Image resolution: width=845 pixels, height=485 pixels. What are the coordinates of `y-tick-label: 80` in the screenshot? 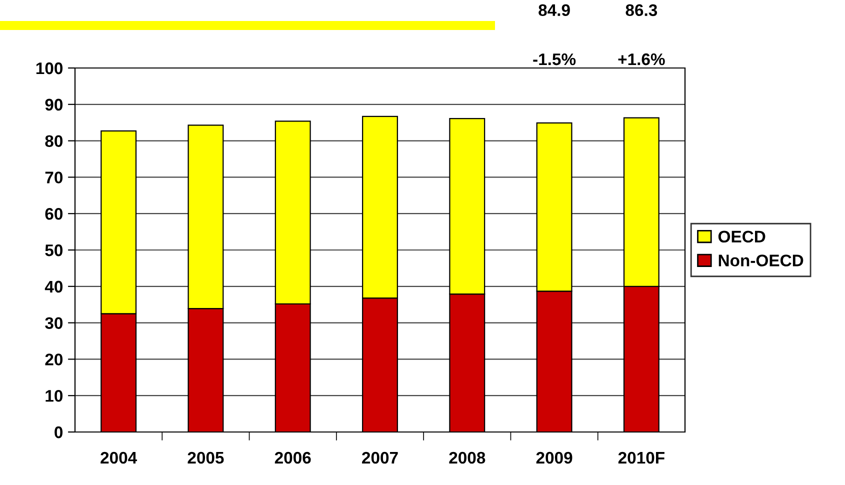 It's located at (54, 141).